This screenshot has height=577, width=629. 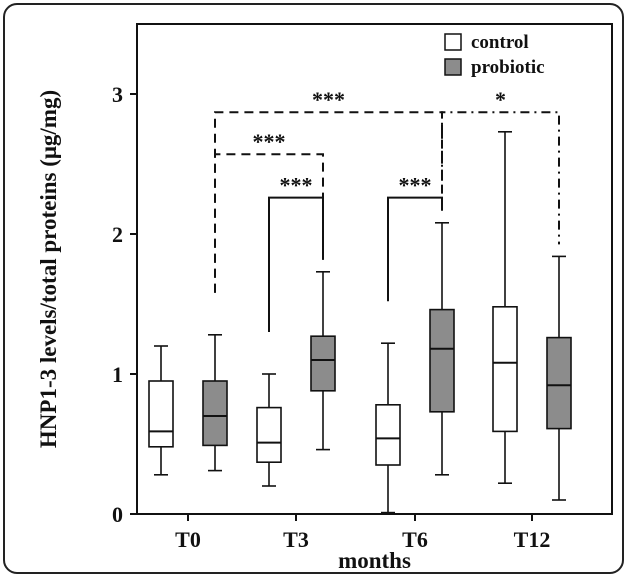 What do you see at coordinates (508, 67) in the screenshot?
I see `legend-label-probiotic: probiotic` at bounding box center [508, 67].